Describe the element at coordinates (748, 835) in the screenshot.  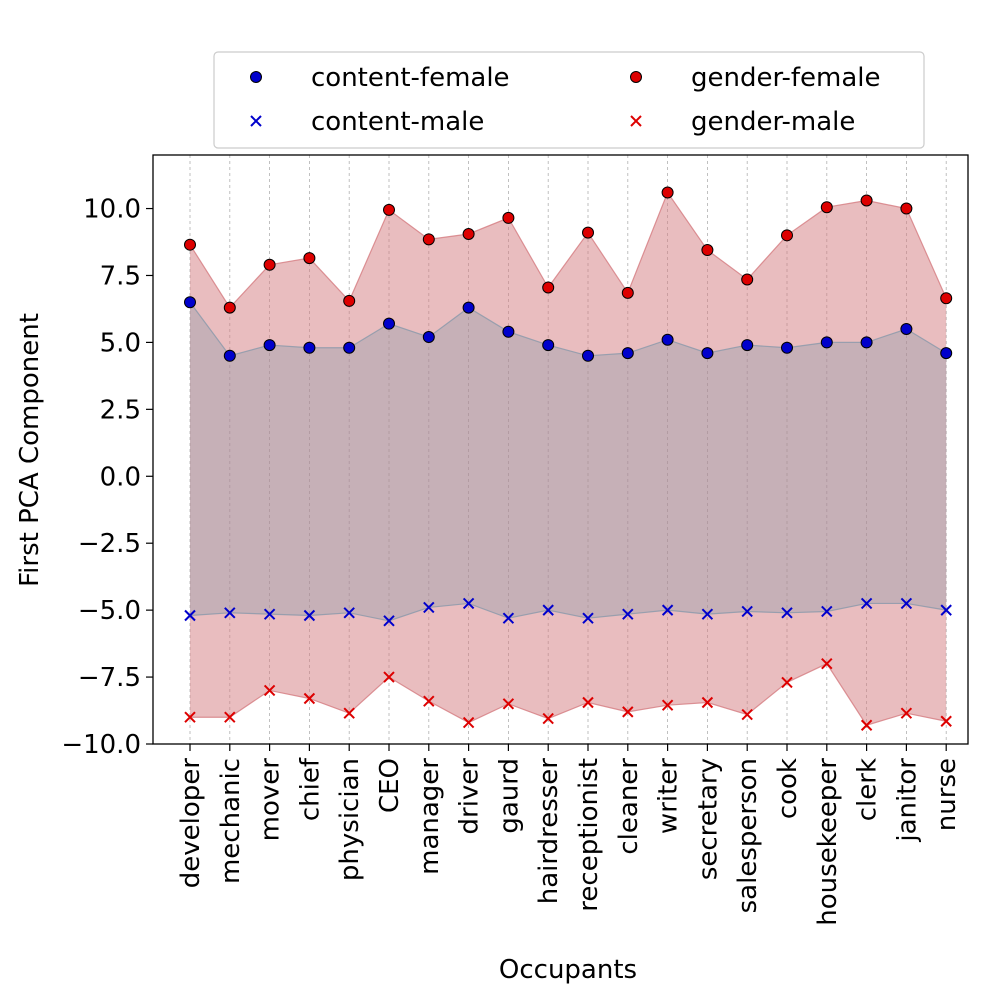
I see `x-tick-label-14: salesperson` at that location.